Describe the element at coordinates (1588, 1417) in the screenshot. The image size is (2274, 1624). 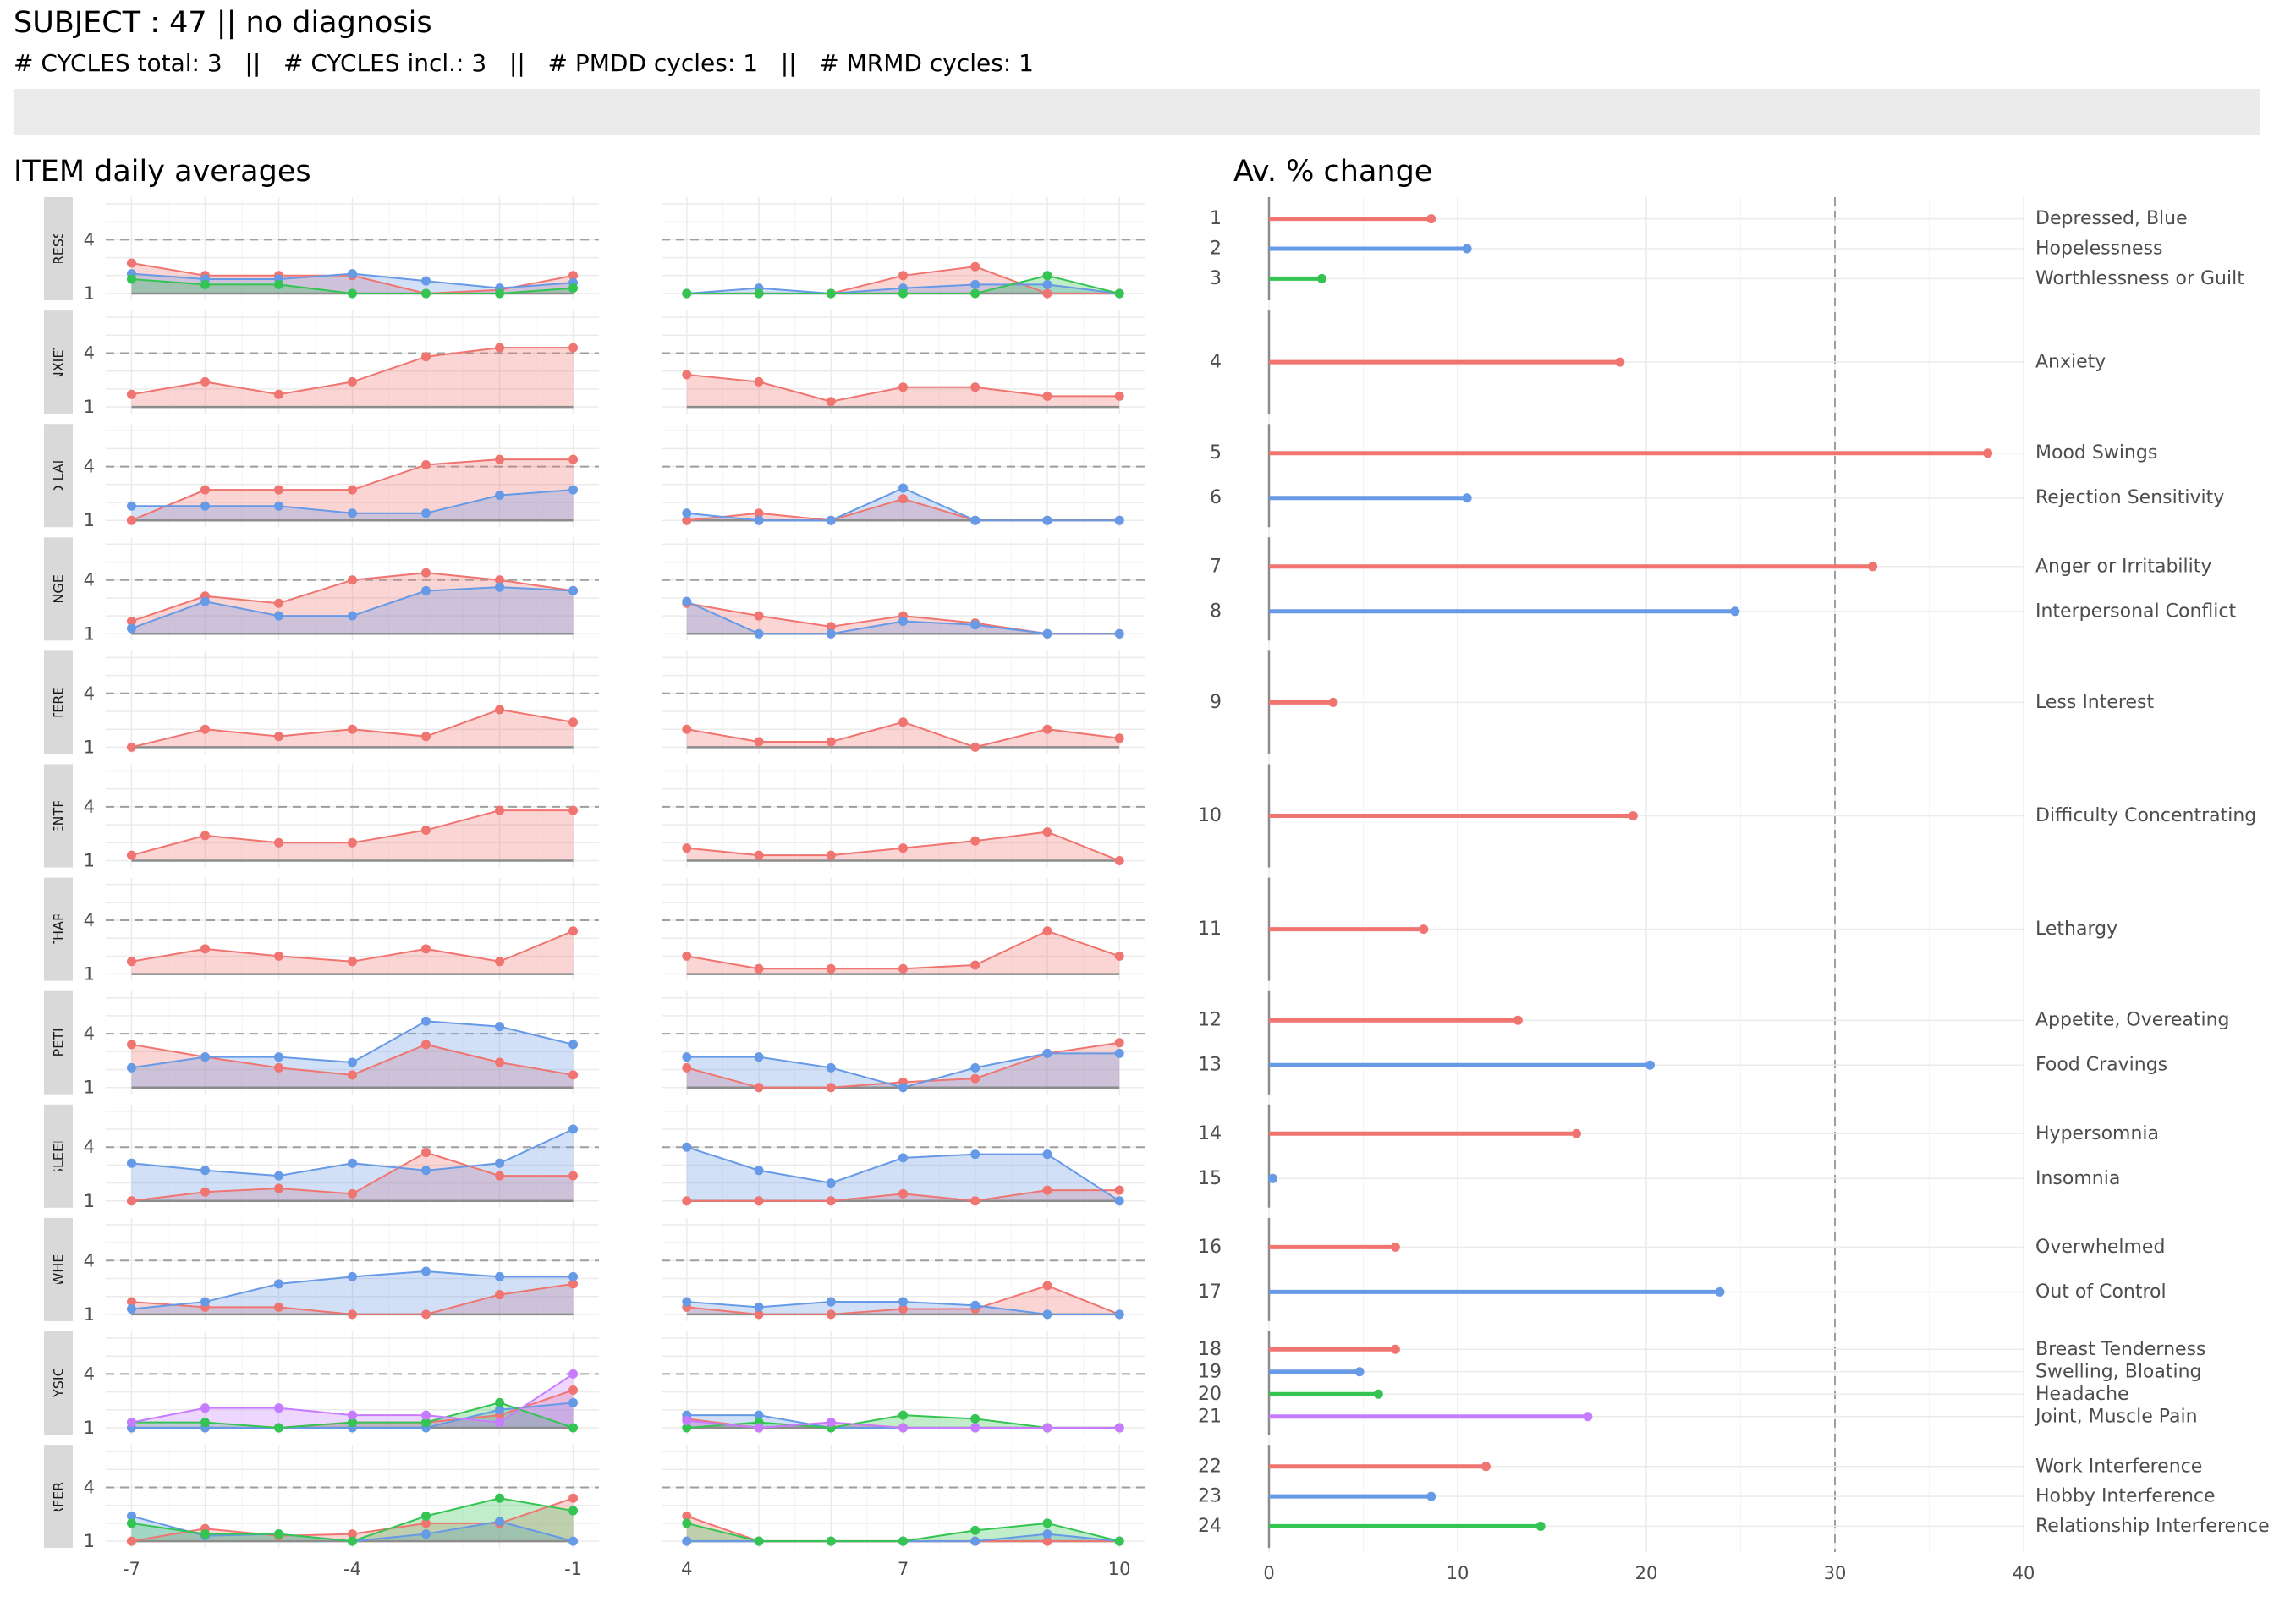
I see `lollipop-point-joint-muscle-pain` at that location.